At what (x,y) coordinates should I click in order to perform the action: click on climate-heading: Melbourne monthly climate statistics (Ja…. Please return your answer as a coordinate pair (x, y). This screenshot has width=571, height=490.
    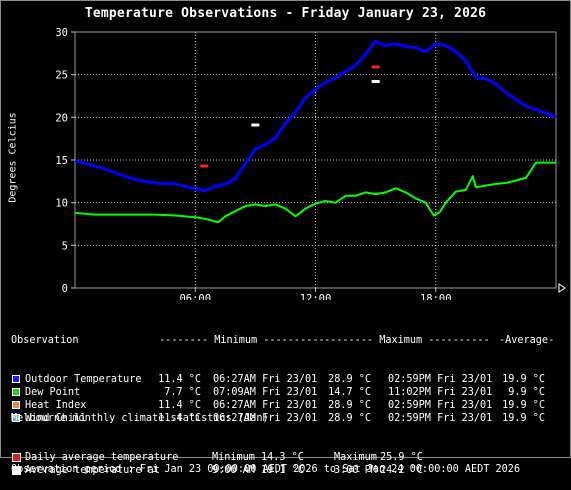
    Looking at the image, I should click on (139, 418).